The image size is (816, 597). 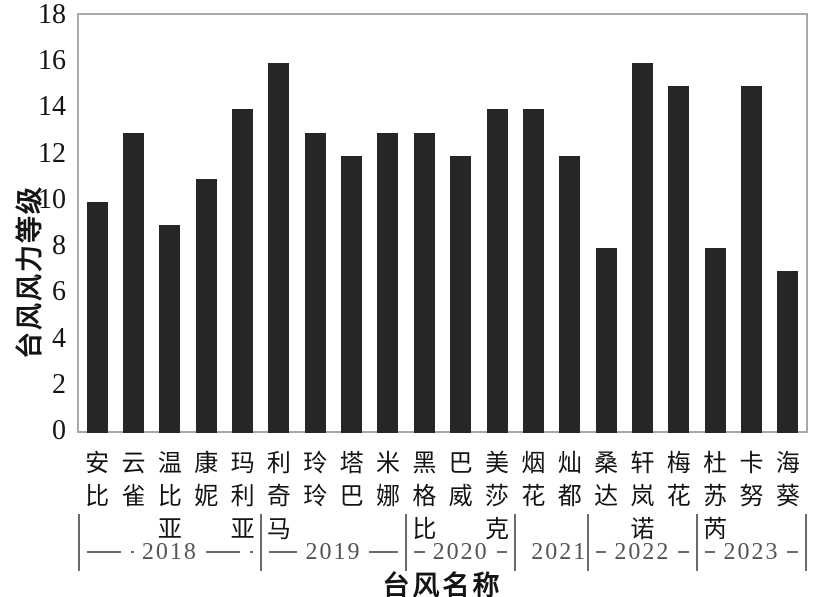 What do you see at coordinates (206, 464) in the screenshot?
I see `category-char: 康` at bounding box center [206, 464].